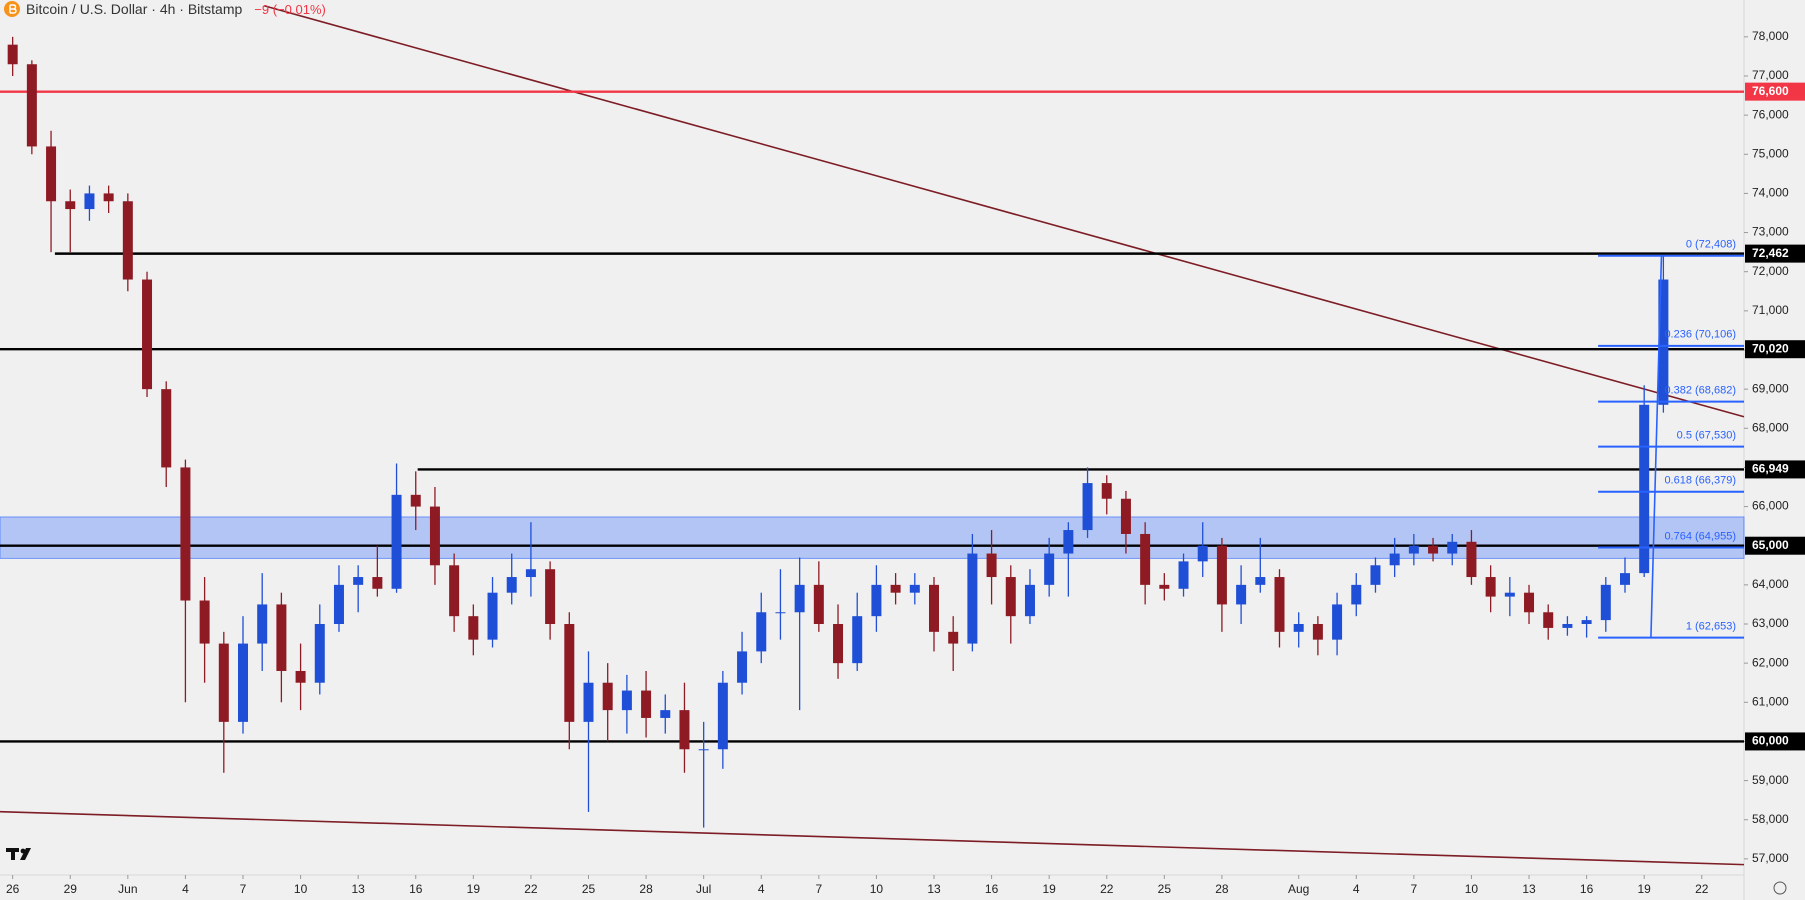  I want to click on y-tick-label: 61,000, so click(1770, 701).